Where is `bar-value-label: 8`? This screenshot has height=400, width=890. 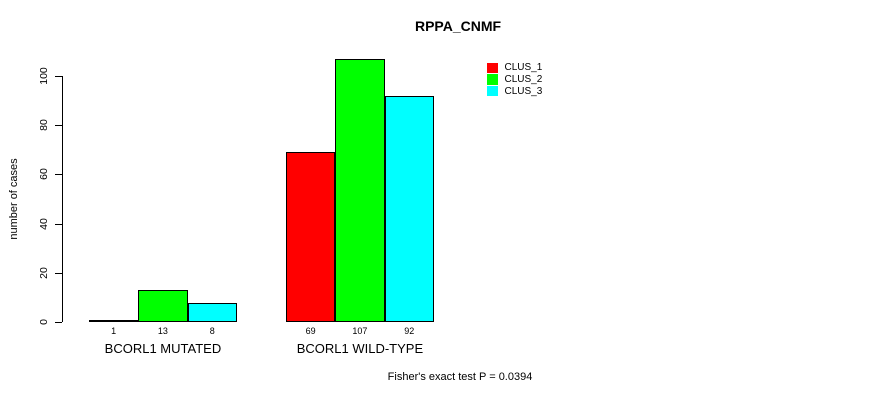 bar-value-label: 8 is located at coordinates (212, 331).